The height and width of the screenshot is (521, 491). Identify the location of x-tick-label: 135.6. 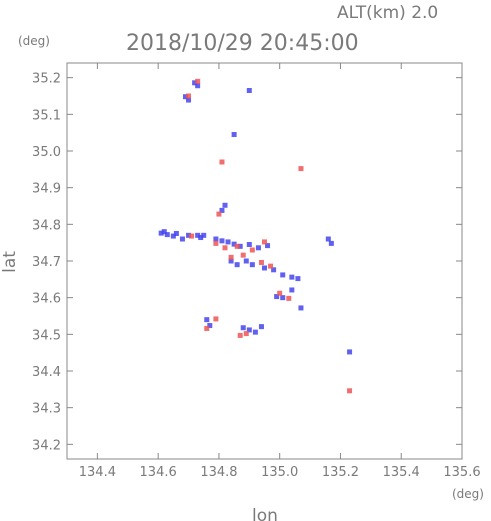
(461, 472).